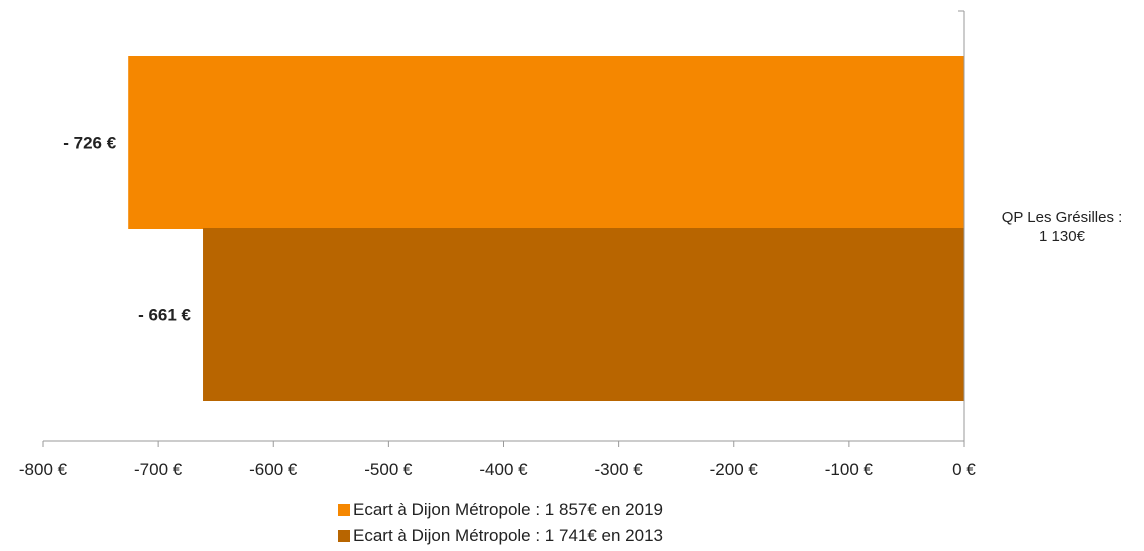 The image size is (1144, 551). Describe the element at coordinates (273, 469) in the screenshot. I see `x-tick-label-2: -600 €` at that location.